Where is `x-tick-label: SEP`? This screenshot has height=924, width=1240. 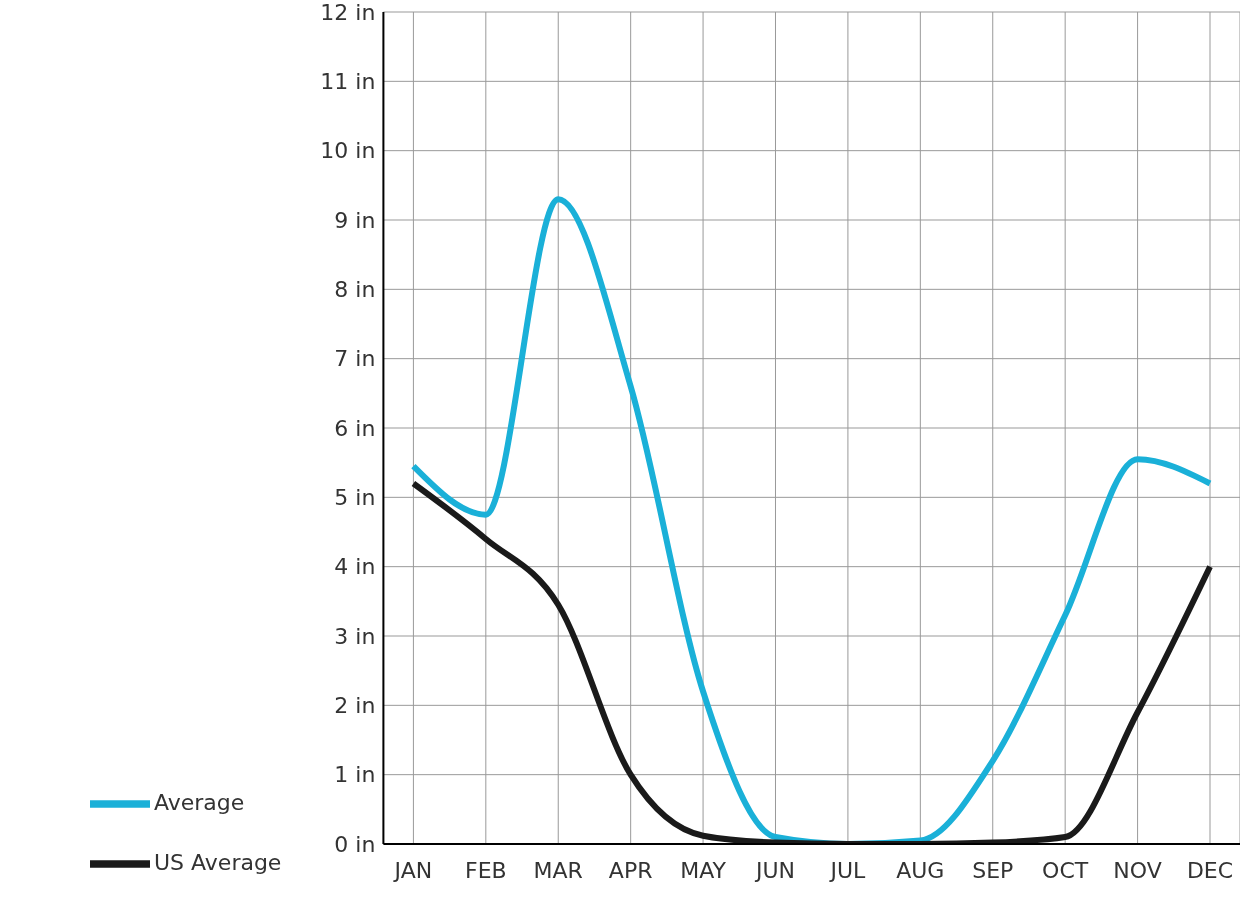
x-tick-label: SEP is located at coordinates (993, 870).